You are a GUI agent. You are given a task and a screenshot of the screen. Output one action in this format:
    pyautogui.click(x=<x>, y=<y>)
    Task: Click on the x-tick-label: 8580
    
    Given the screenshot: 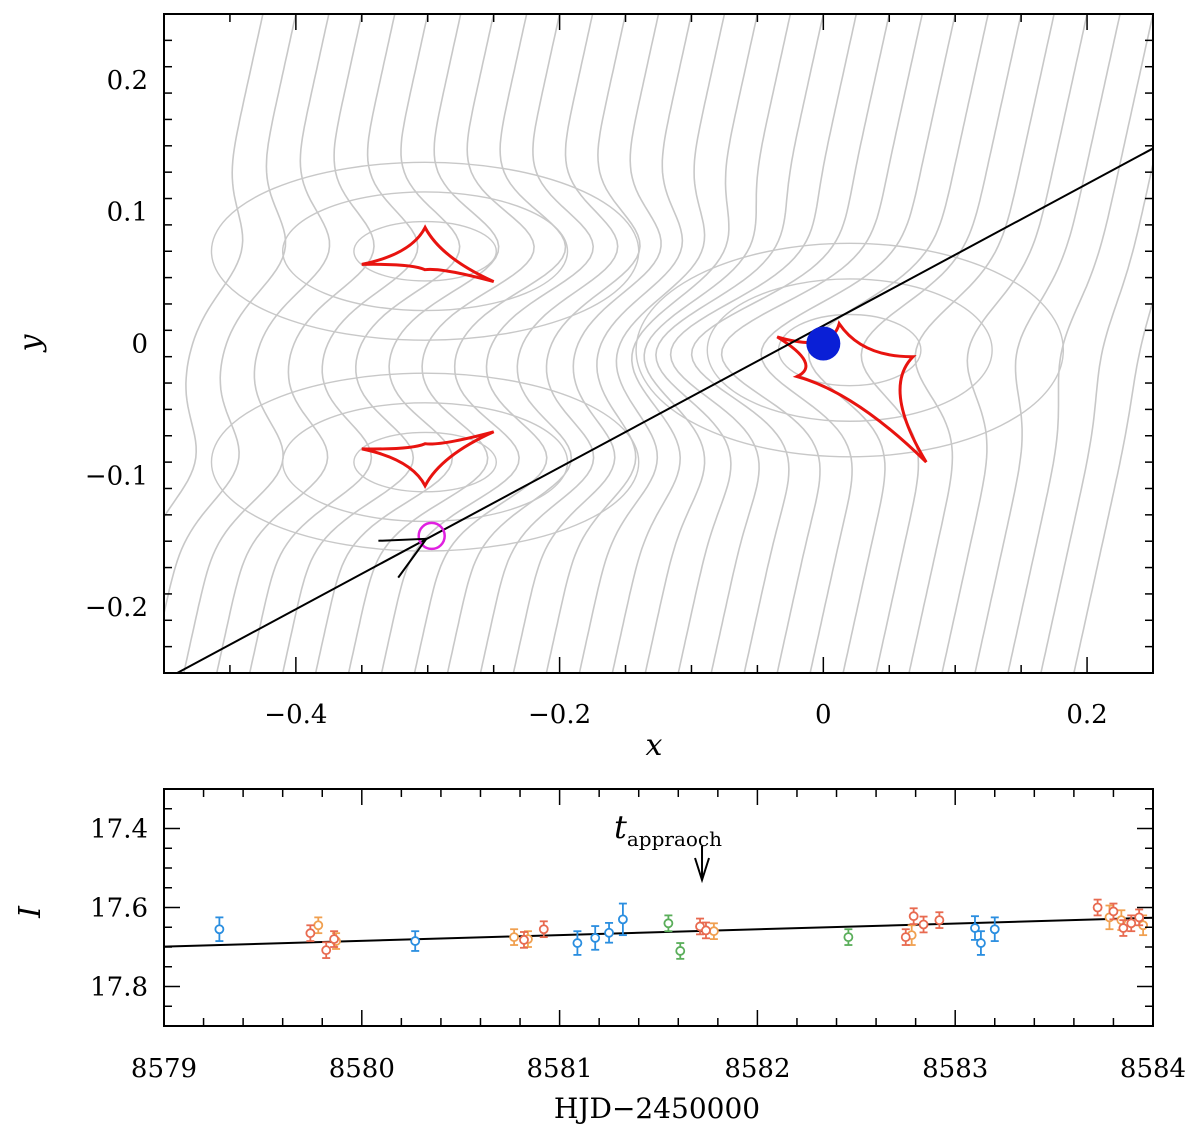 What is the action you would take?
    pyautogui.click(x=362, y=1069)
    